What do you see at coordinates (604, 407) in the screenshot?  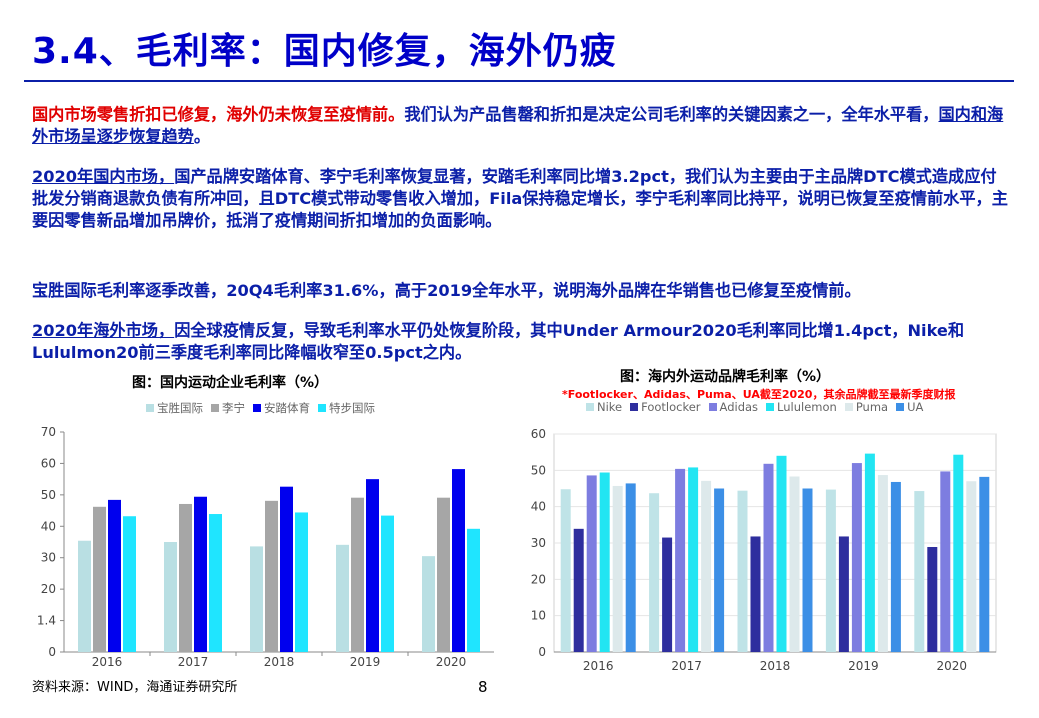 I see `chart-2-legend-item: Nike` at bounding box center [604, 407].